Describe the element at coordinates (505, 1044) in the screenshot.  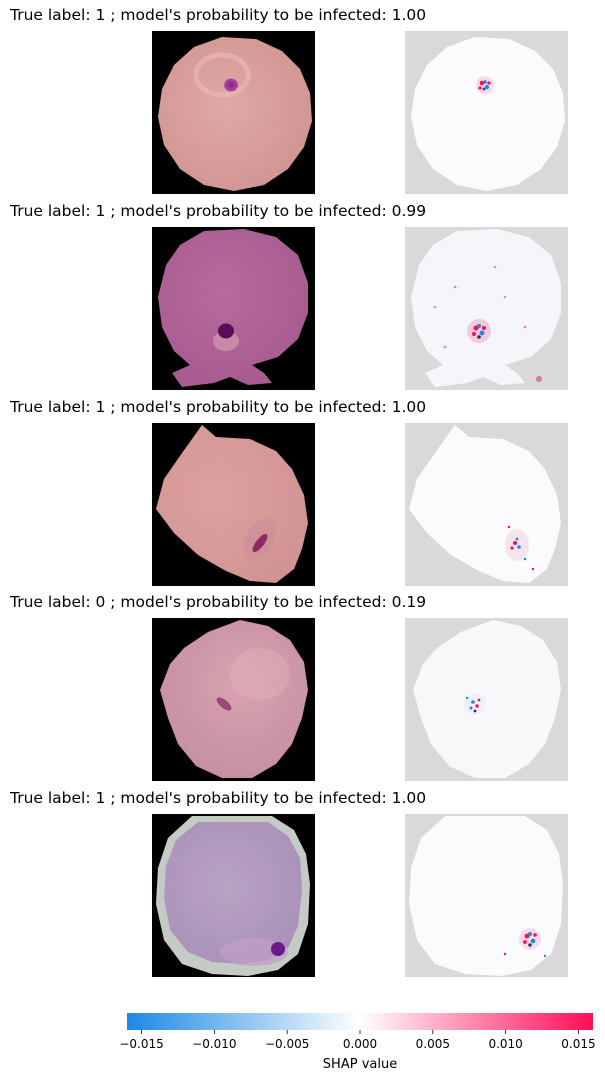
I see `colorbar-tick-label: 0.010` at that location.